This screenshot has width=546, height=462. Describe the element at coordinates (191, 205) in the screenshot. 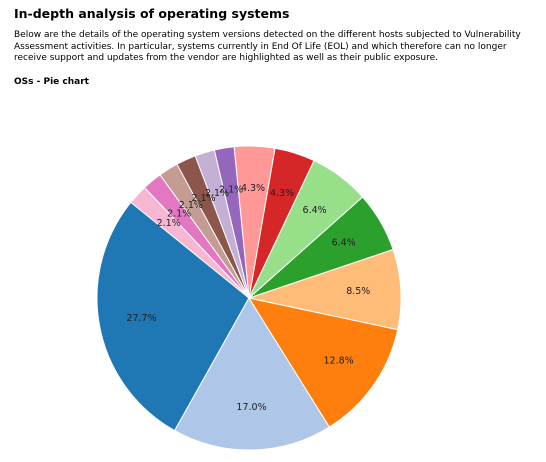

I see `pie-label-11: 2.1%` at that location.